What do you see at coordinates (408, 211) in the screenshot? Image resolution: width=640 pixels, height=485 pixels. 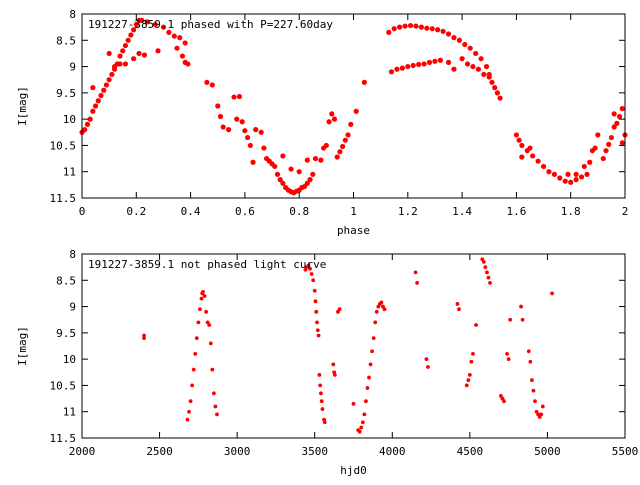 I see `phased-x-tick-label: 1.2` at bounding box center [408, 211].